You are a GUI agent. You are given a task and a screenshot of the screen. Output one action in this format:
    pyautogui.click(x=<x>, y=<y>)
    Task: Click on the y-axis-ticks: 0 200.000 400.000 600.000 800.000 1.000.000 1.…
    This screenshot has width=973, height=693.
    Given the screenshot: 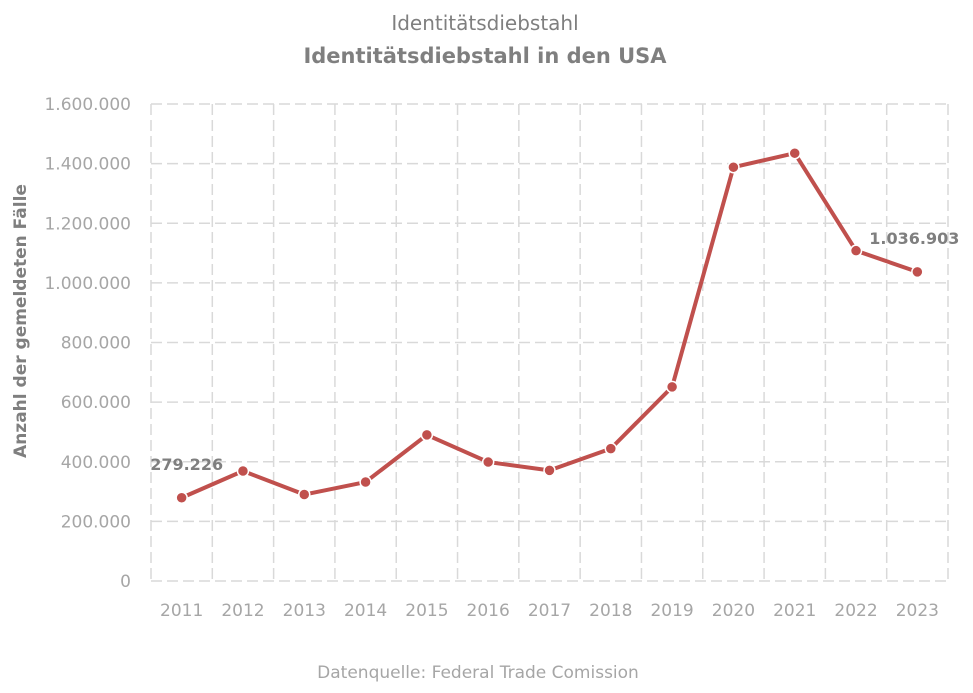 What is the action you would take?
    pyautogui.click(x=87, y=343)
    